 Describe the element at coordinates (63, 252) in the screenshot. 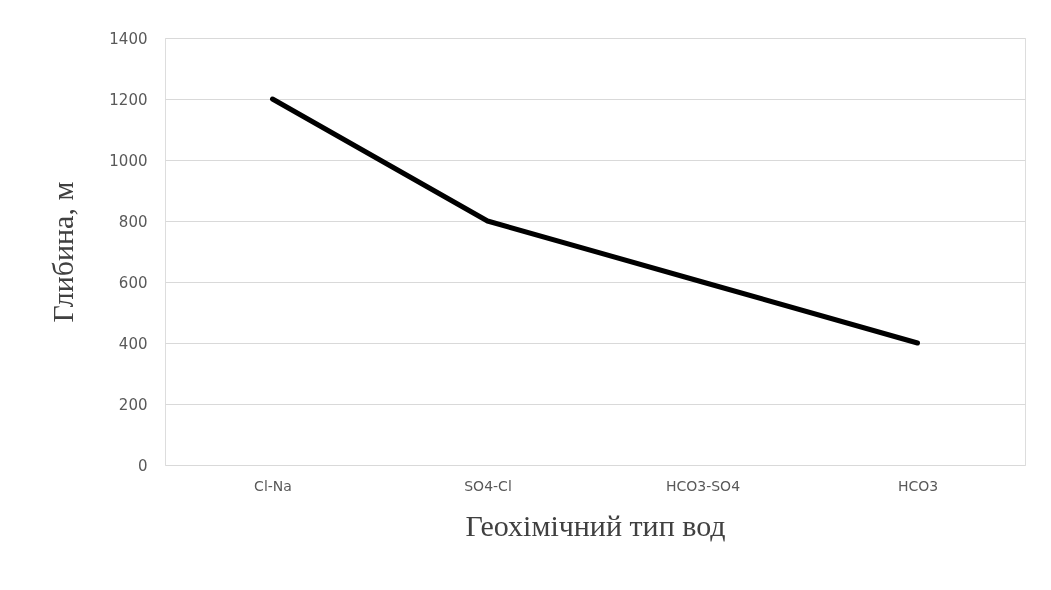

I see `y-axis-title: Глибина, м` at that location.